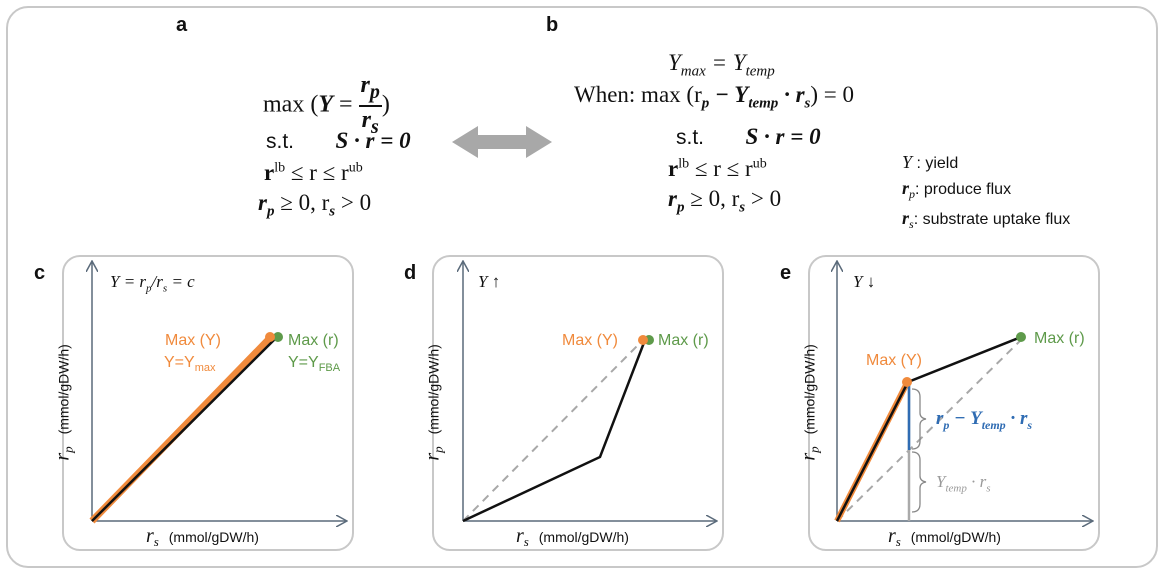 This screenshot has width=1167, height=577. I want to click on label-d: d, so click(410, 273).